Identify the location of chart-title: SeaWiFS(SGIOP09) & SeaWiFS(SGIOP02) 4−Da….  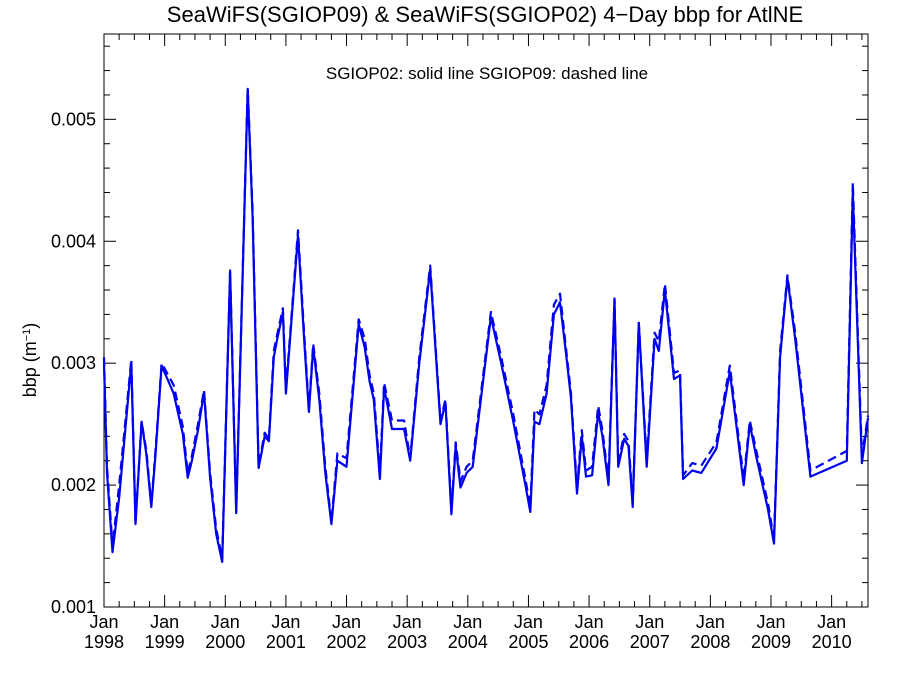
(485, 14).